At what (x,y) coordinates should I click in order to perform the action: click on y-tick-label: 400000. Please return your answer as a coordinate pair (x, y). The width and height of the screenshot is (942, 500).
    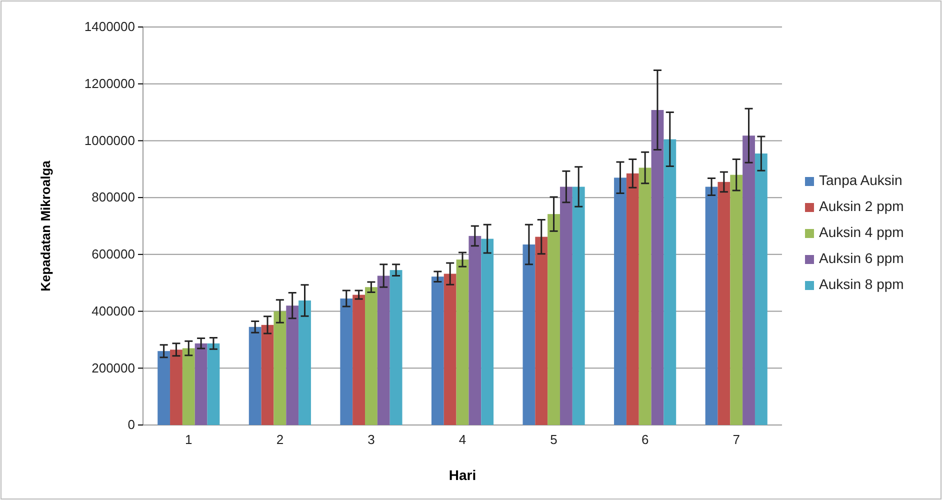
    Looking at the image, I should click on (113, 310).